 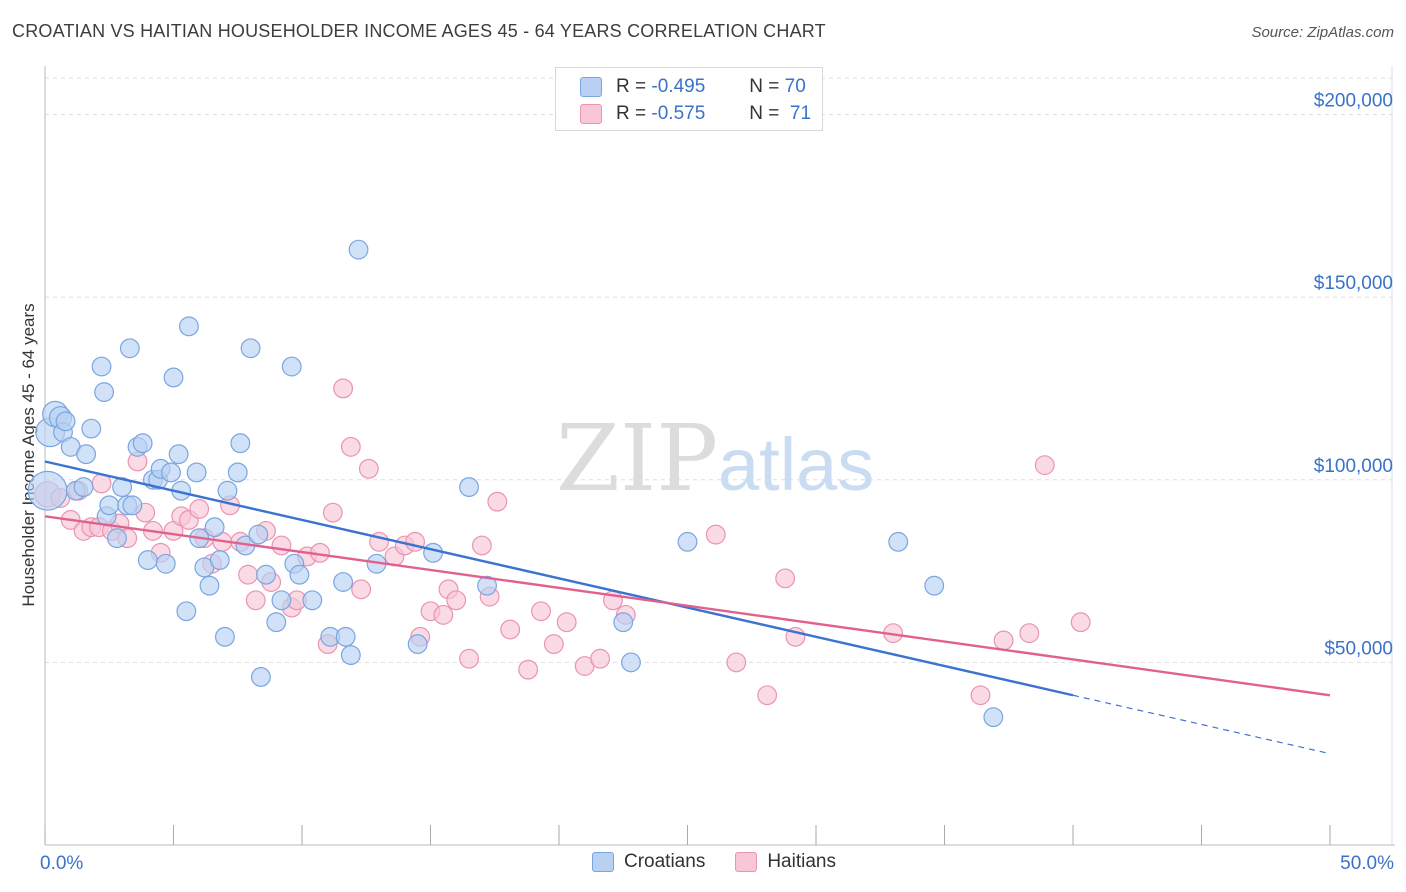 What do you see at coordinates (796, 464) in the screenshot?
I see `watermark-atlas: atlas` at bounding box center [796, 464].